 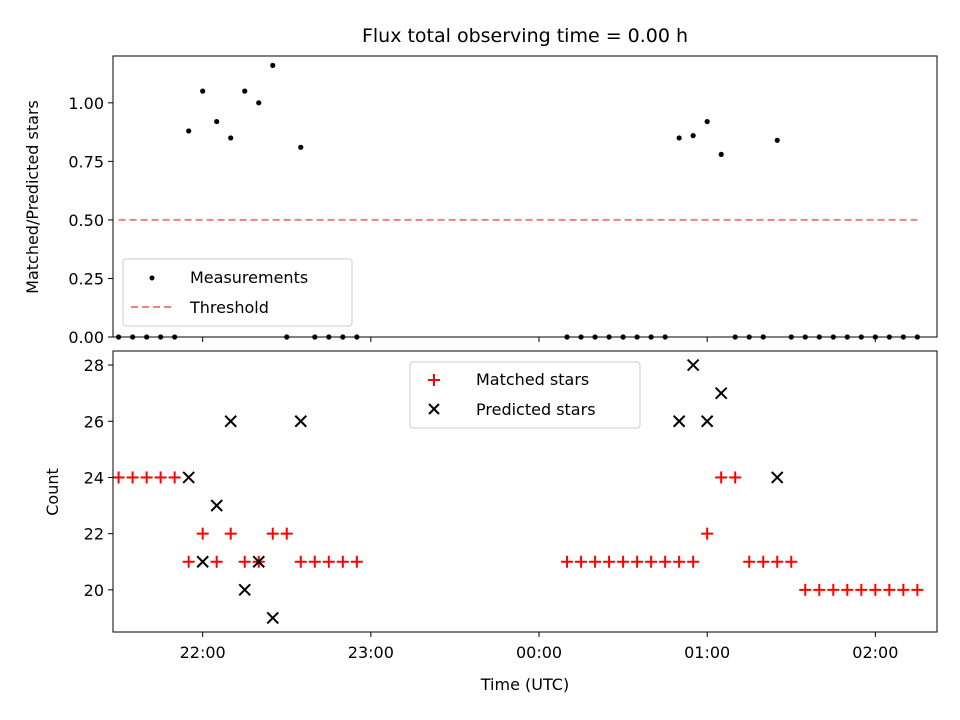 What do you see at coordinates (371, 652) in the screenshot?
I see `x-tick-label: 23:00` at bounding box center [371, 652].